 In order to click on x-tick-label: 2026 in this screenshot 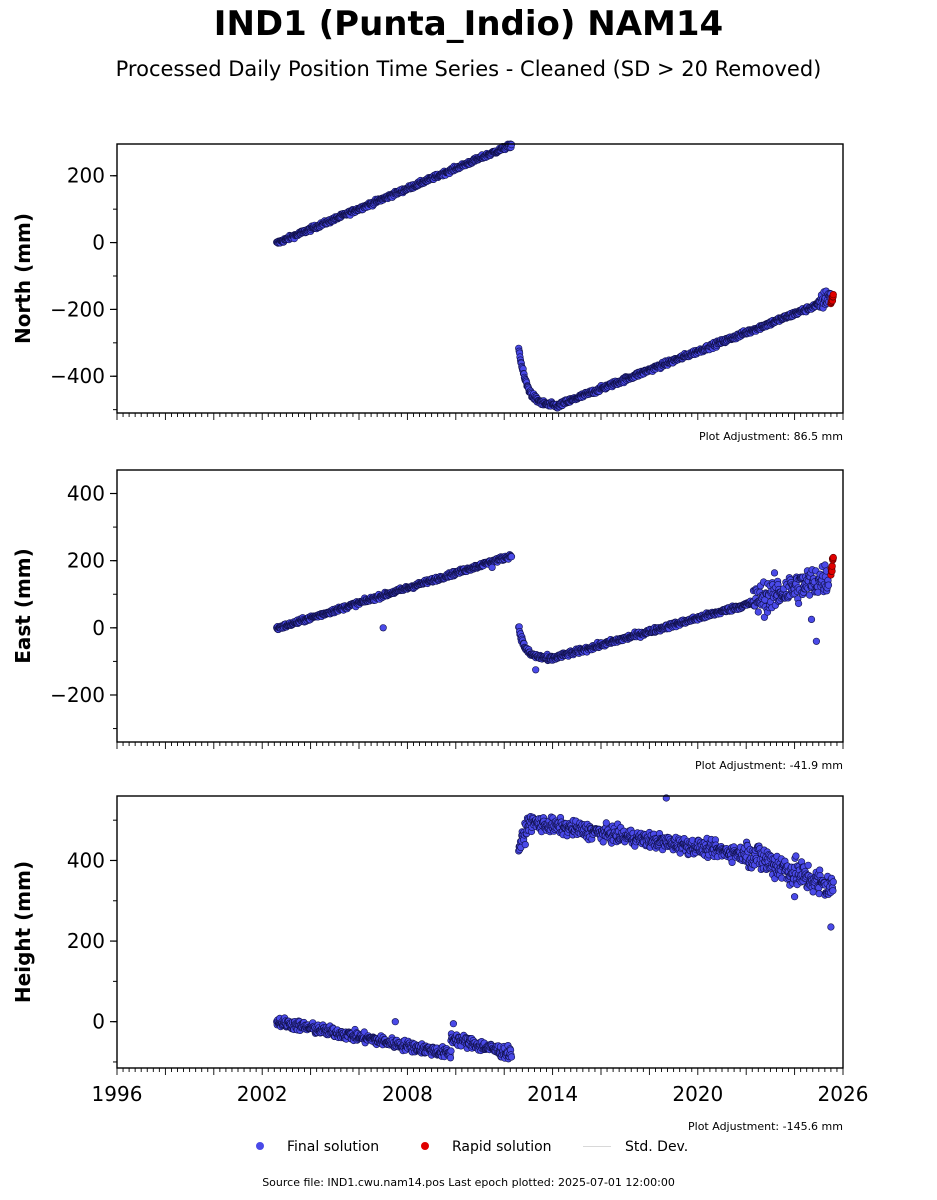, I will do `click(843, 1094)`.